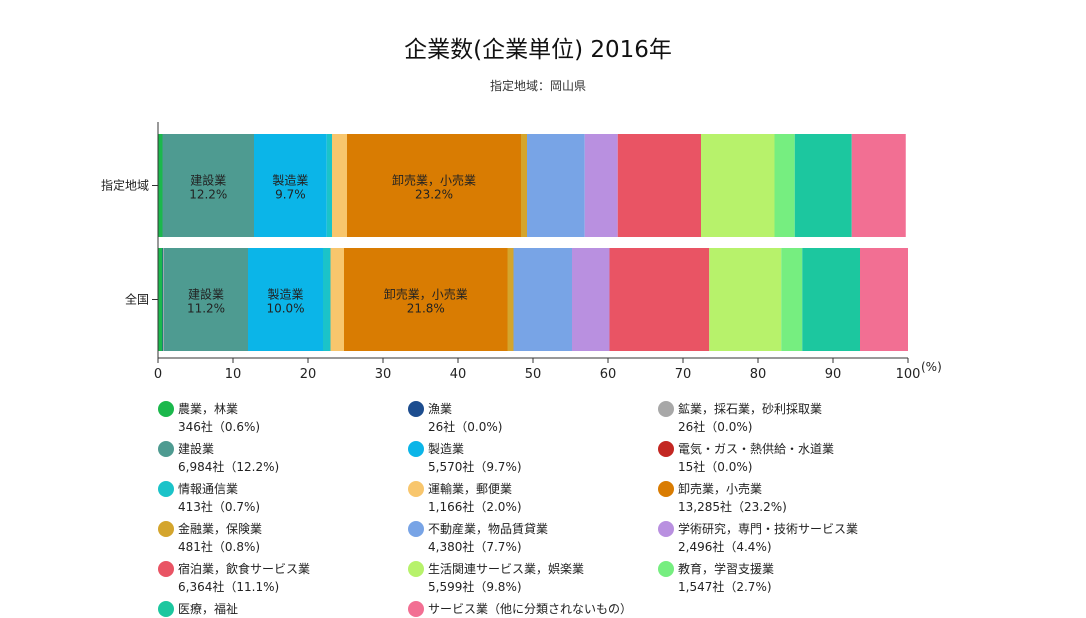 The height and width of the screenshot is (618, 1086). Describe the element at coordinates (290, 195) in the screenshot. I see `bar-label-value: 9.7%` at that location.